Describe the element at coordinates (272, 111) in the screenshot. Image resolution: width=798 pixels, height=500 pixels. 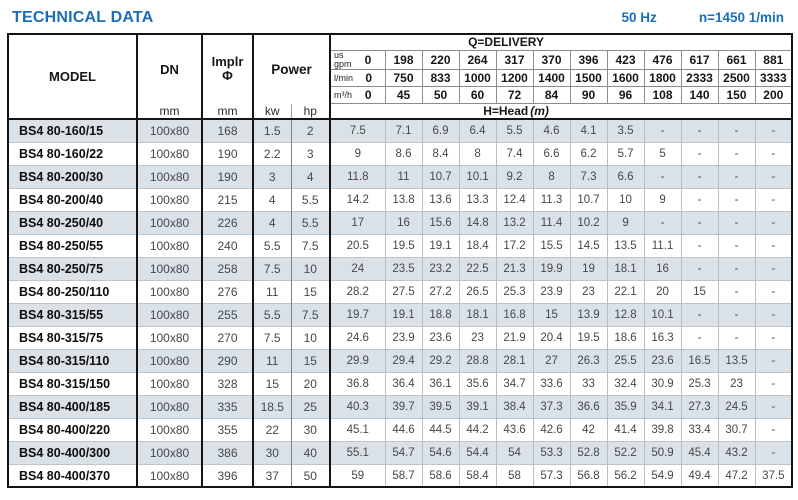
I see `power-unit-kw-label: kw` at that location.